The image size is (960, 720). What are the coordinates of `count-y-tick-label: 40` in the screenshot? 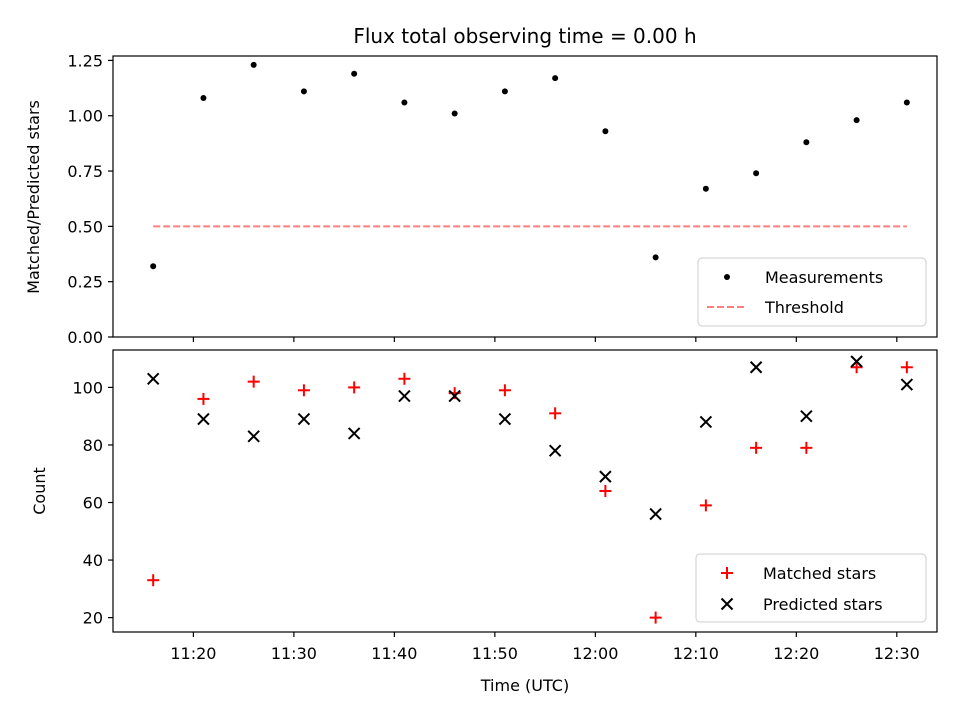 It's located at (93, 560).